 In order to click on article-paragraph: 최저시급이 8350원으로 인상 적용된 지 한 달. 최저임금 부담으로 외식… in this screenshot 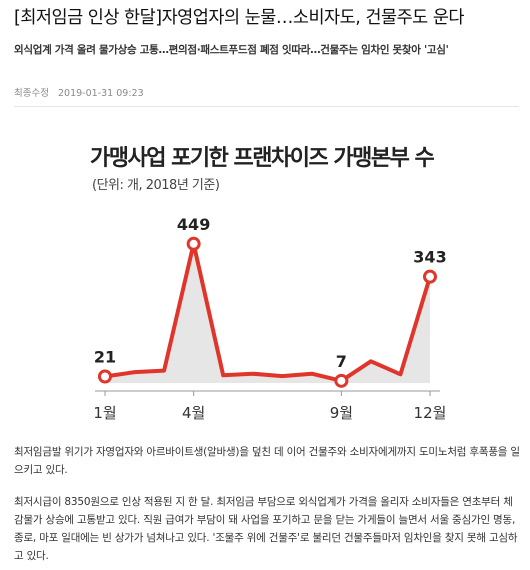, I will do `click(266, 529)`.